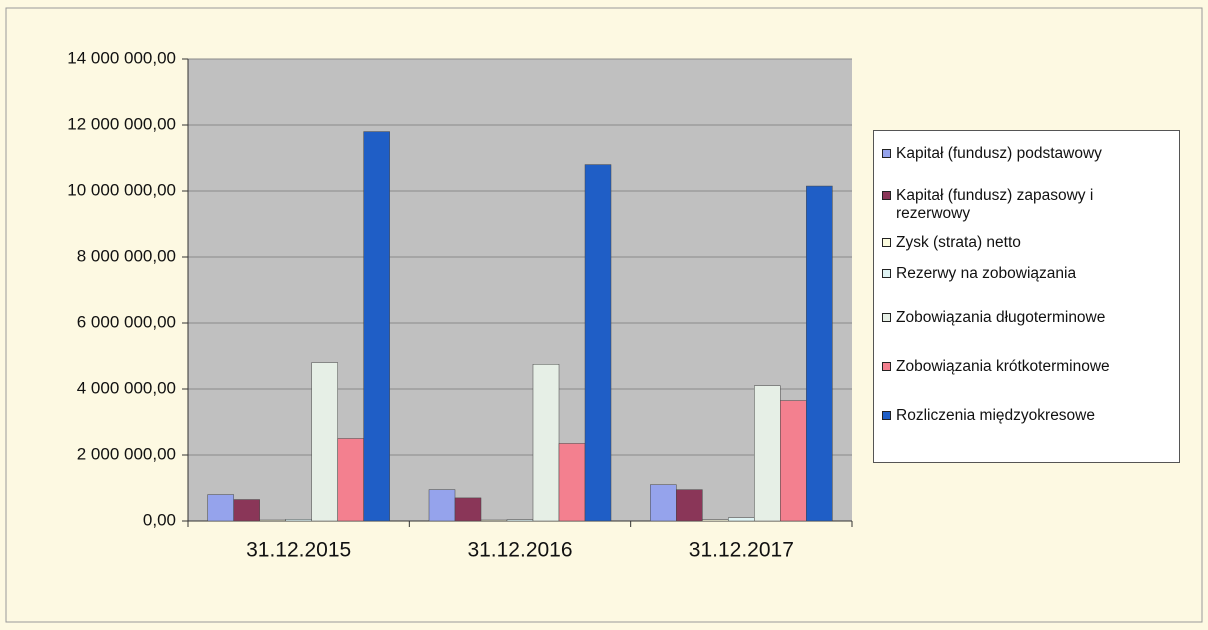 This screenshot has width=1208, height=630. Describe the element at coordinates (126, 321) in the screenshot. I see `y-tick-label: 6 000 000,00` at that location.